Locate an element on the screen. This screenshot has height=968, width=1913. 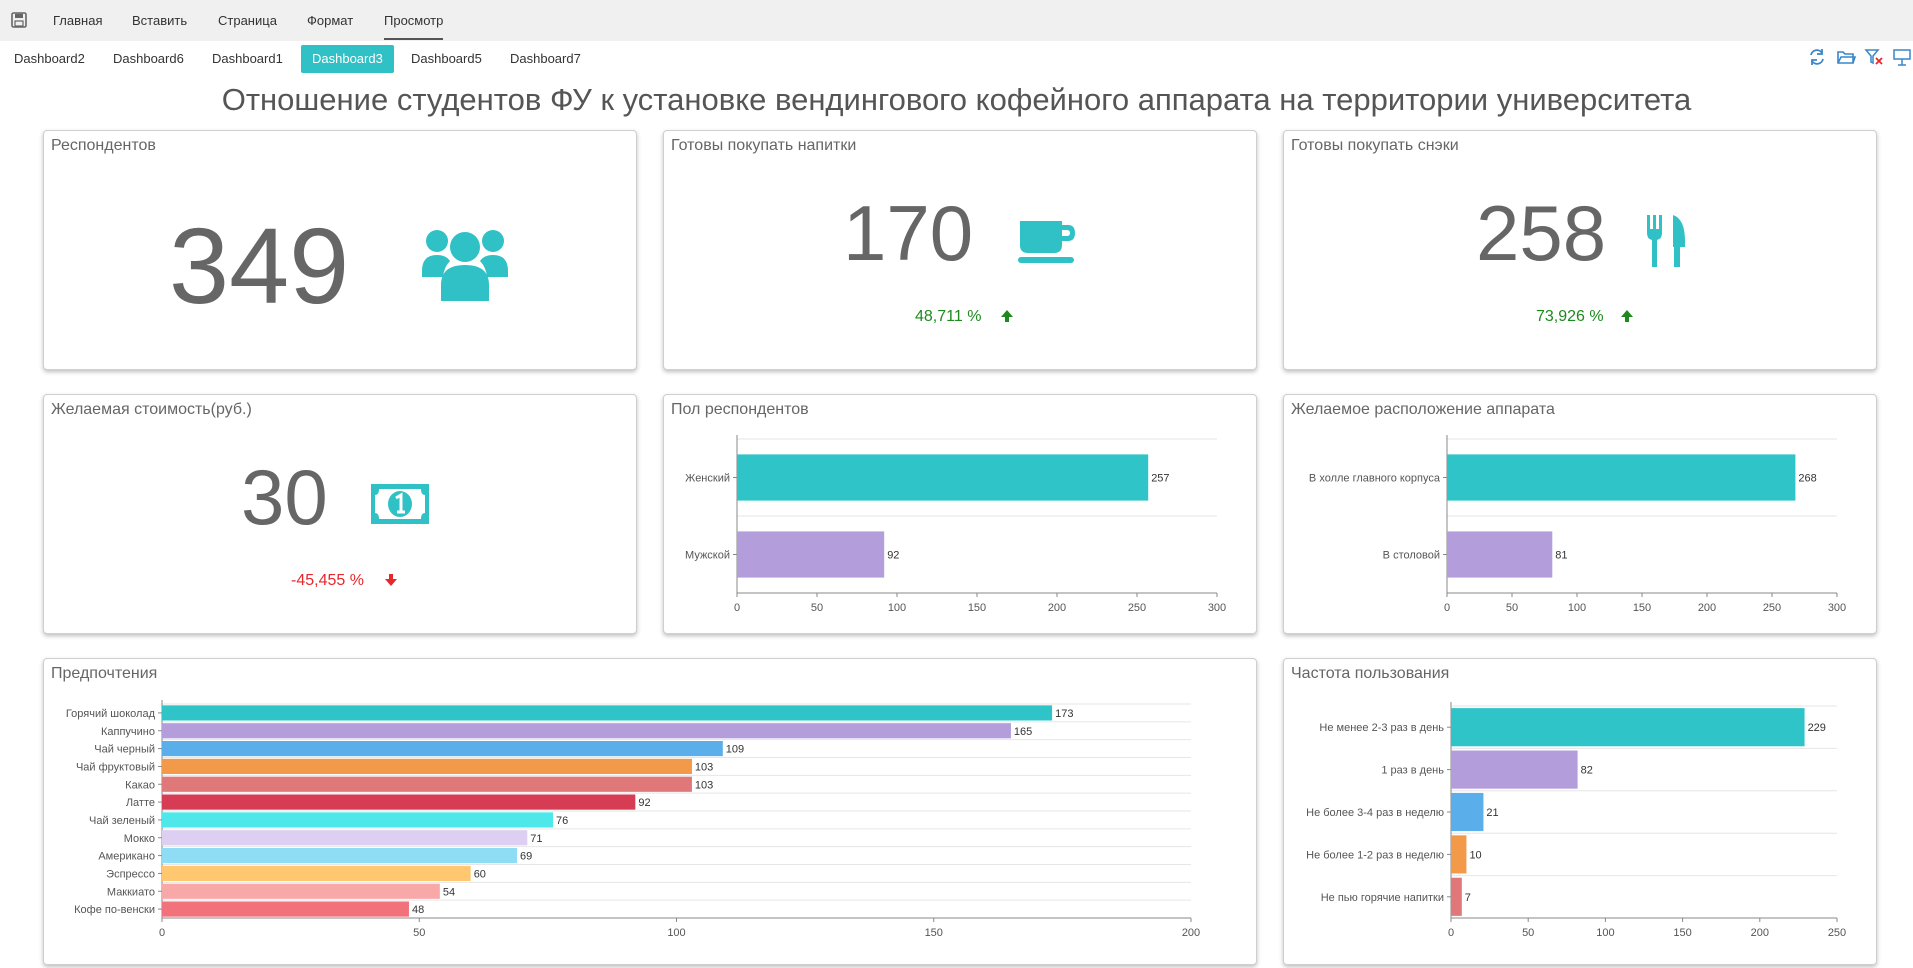
menu-item-view: Просмотр is located at coordinates (414, 20).